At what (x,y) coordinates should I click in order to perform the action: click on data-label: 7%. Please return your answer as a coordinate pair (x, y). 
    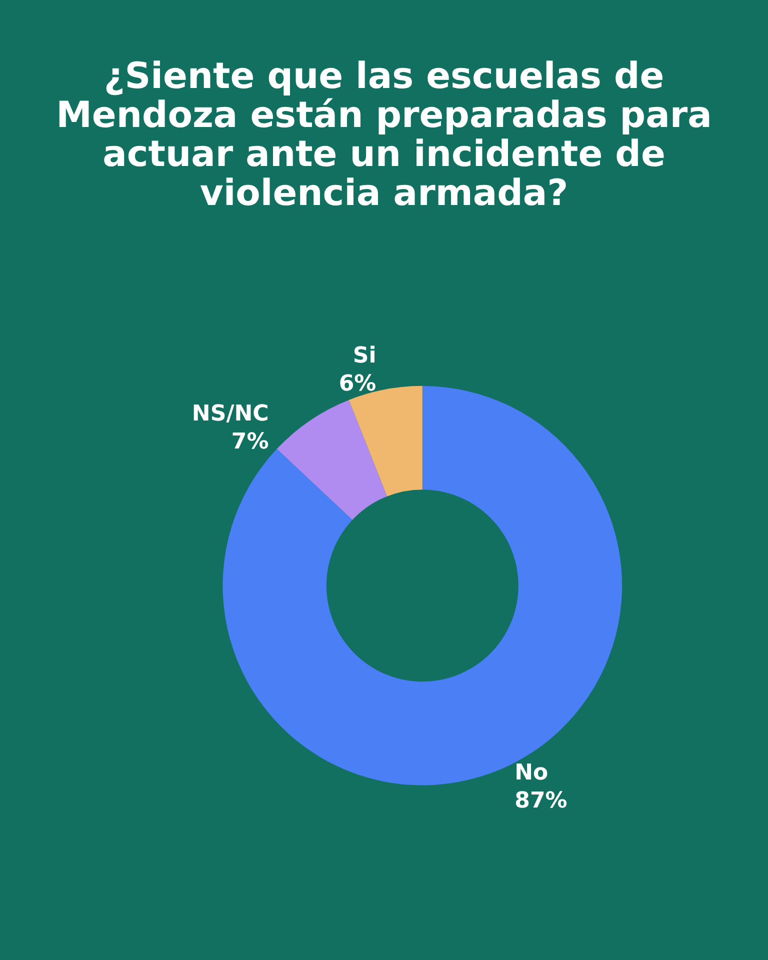
    Looking at the image, I should click on (250, 441).